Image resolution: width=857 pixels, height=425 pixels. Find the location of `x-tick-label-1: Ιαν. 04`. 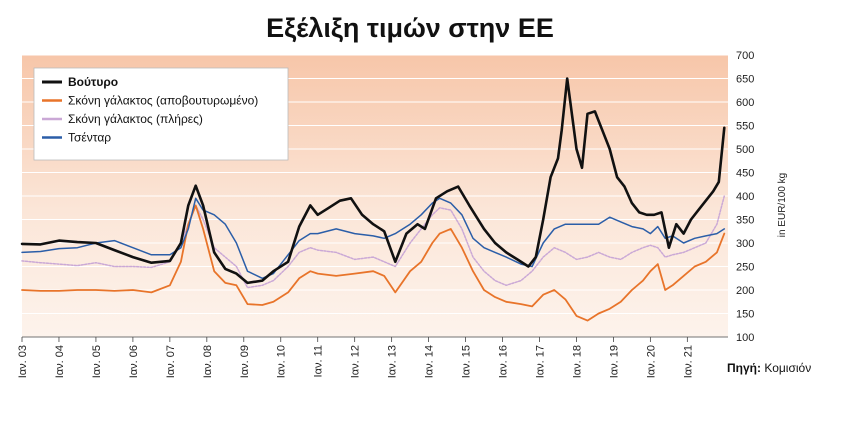

x-tick-label-1: Ιαν. 04 is located at coordinates (60, 361).